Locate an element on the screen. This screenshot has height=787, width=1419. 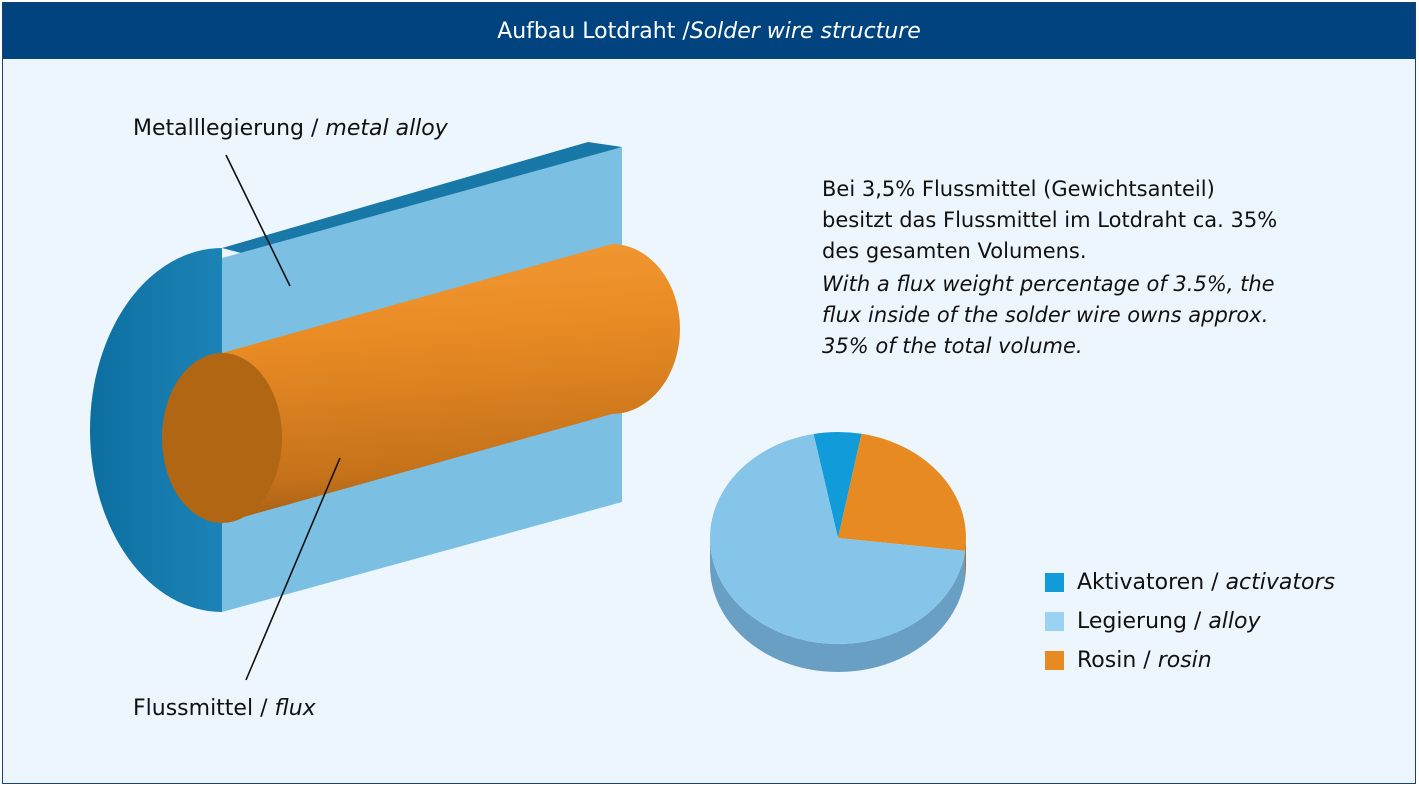
title-en: Solder wire structure is located at coordinates (805, 31).